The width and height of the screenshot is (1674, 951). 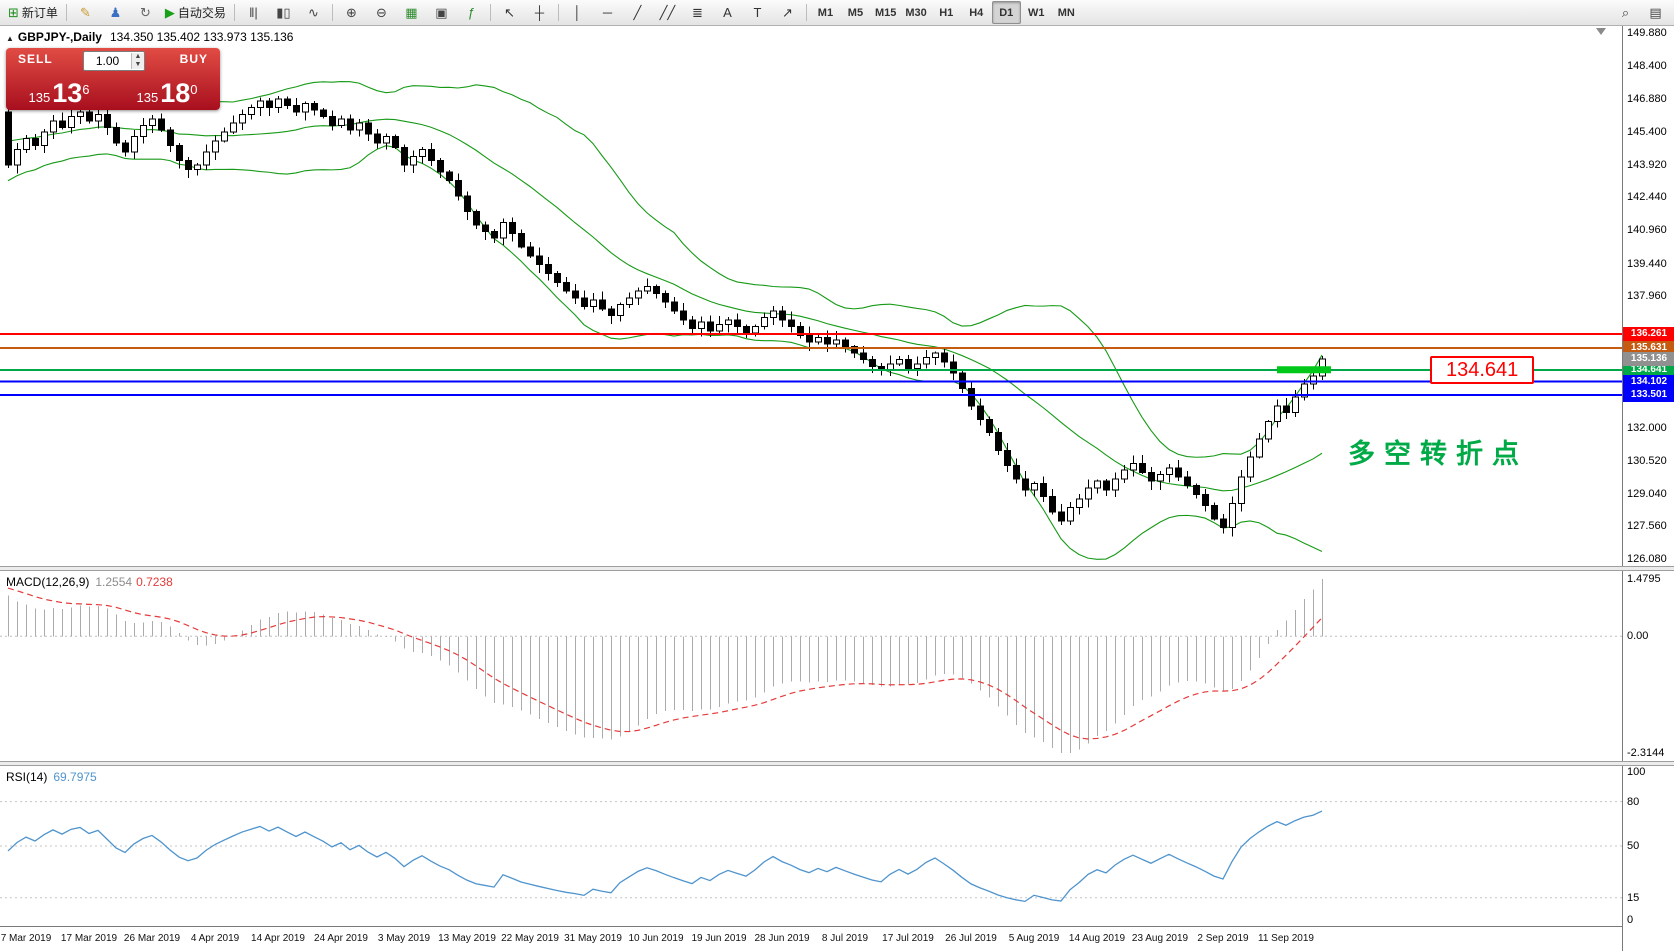 What do you see at coordinates (1647, 296) in the screenshot?
I see `axis-label: 137.960` at bounding box center [1647, 296].